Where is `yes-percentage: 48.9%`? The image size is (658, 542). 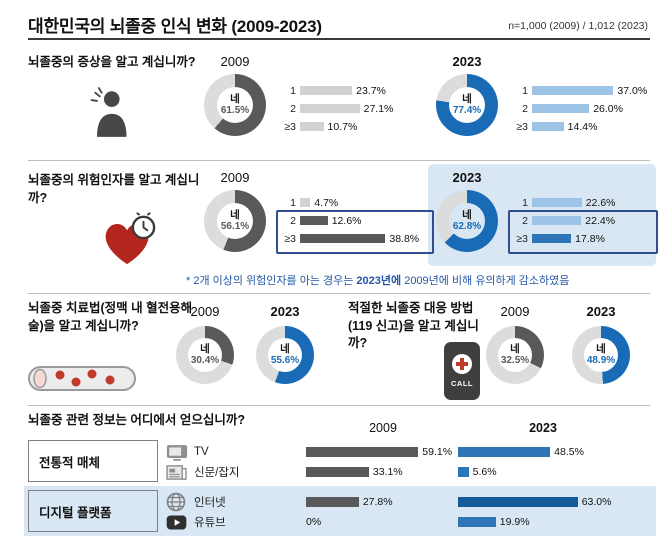
yes-percentage: 48.9% is located at coordinates (601, 361).